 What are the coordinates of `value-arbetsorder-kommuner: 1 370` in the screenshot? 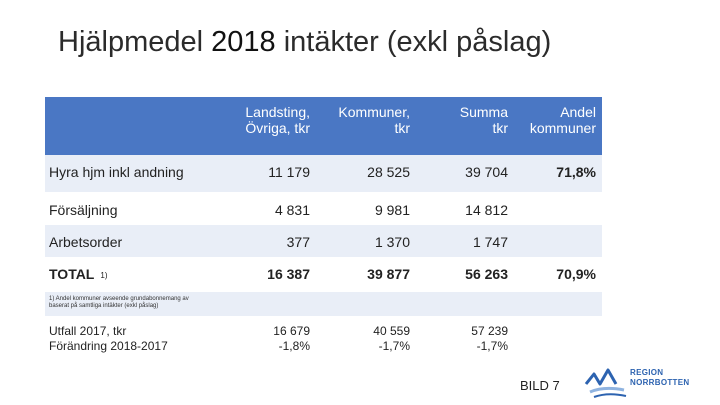 It's located at (392, 242).